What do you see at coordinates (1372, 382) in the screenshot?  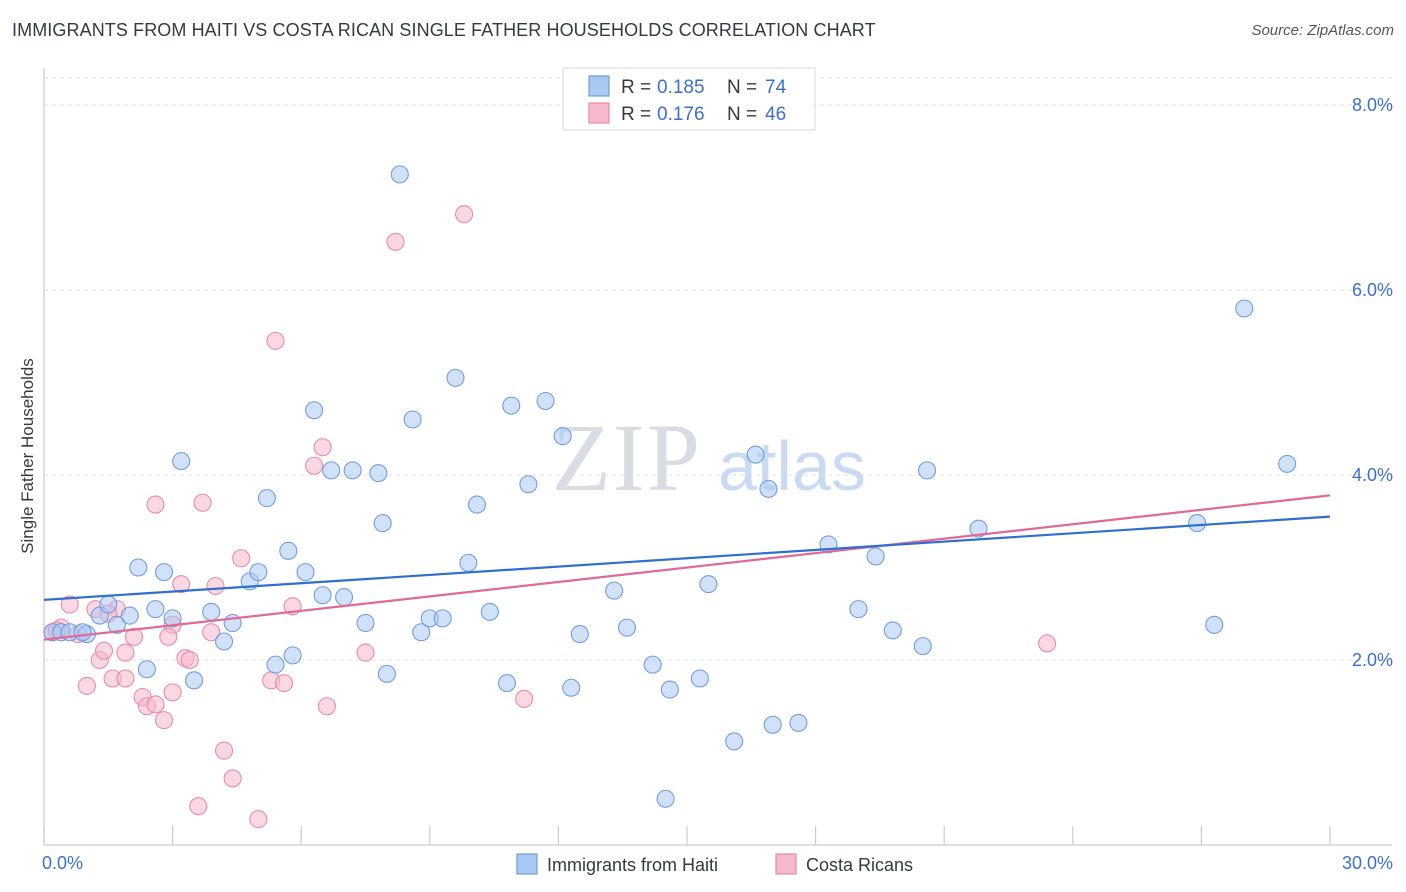 I see `y-tick-labels: 2.0% 4.0% 6.0% 8.0%` at bounding box center [1372, 382].